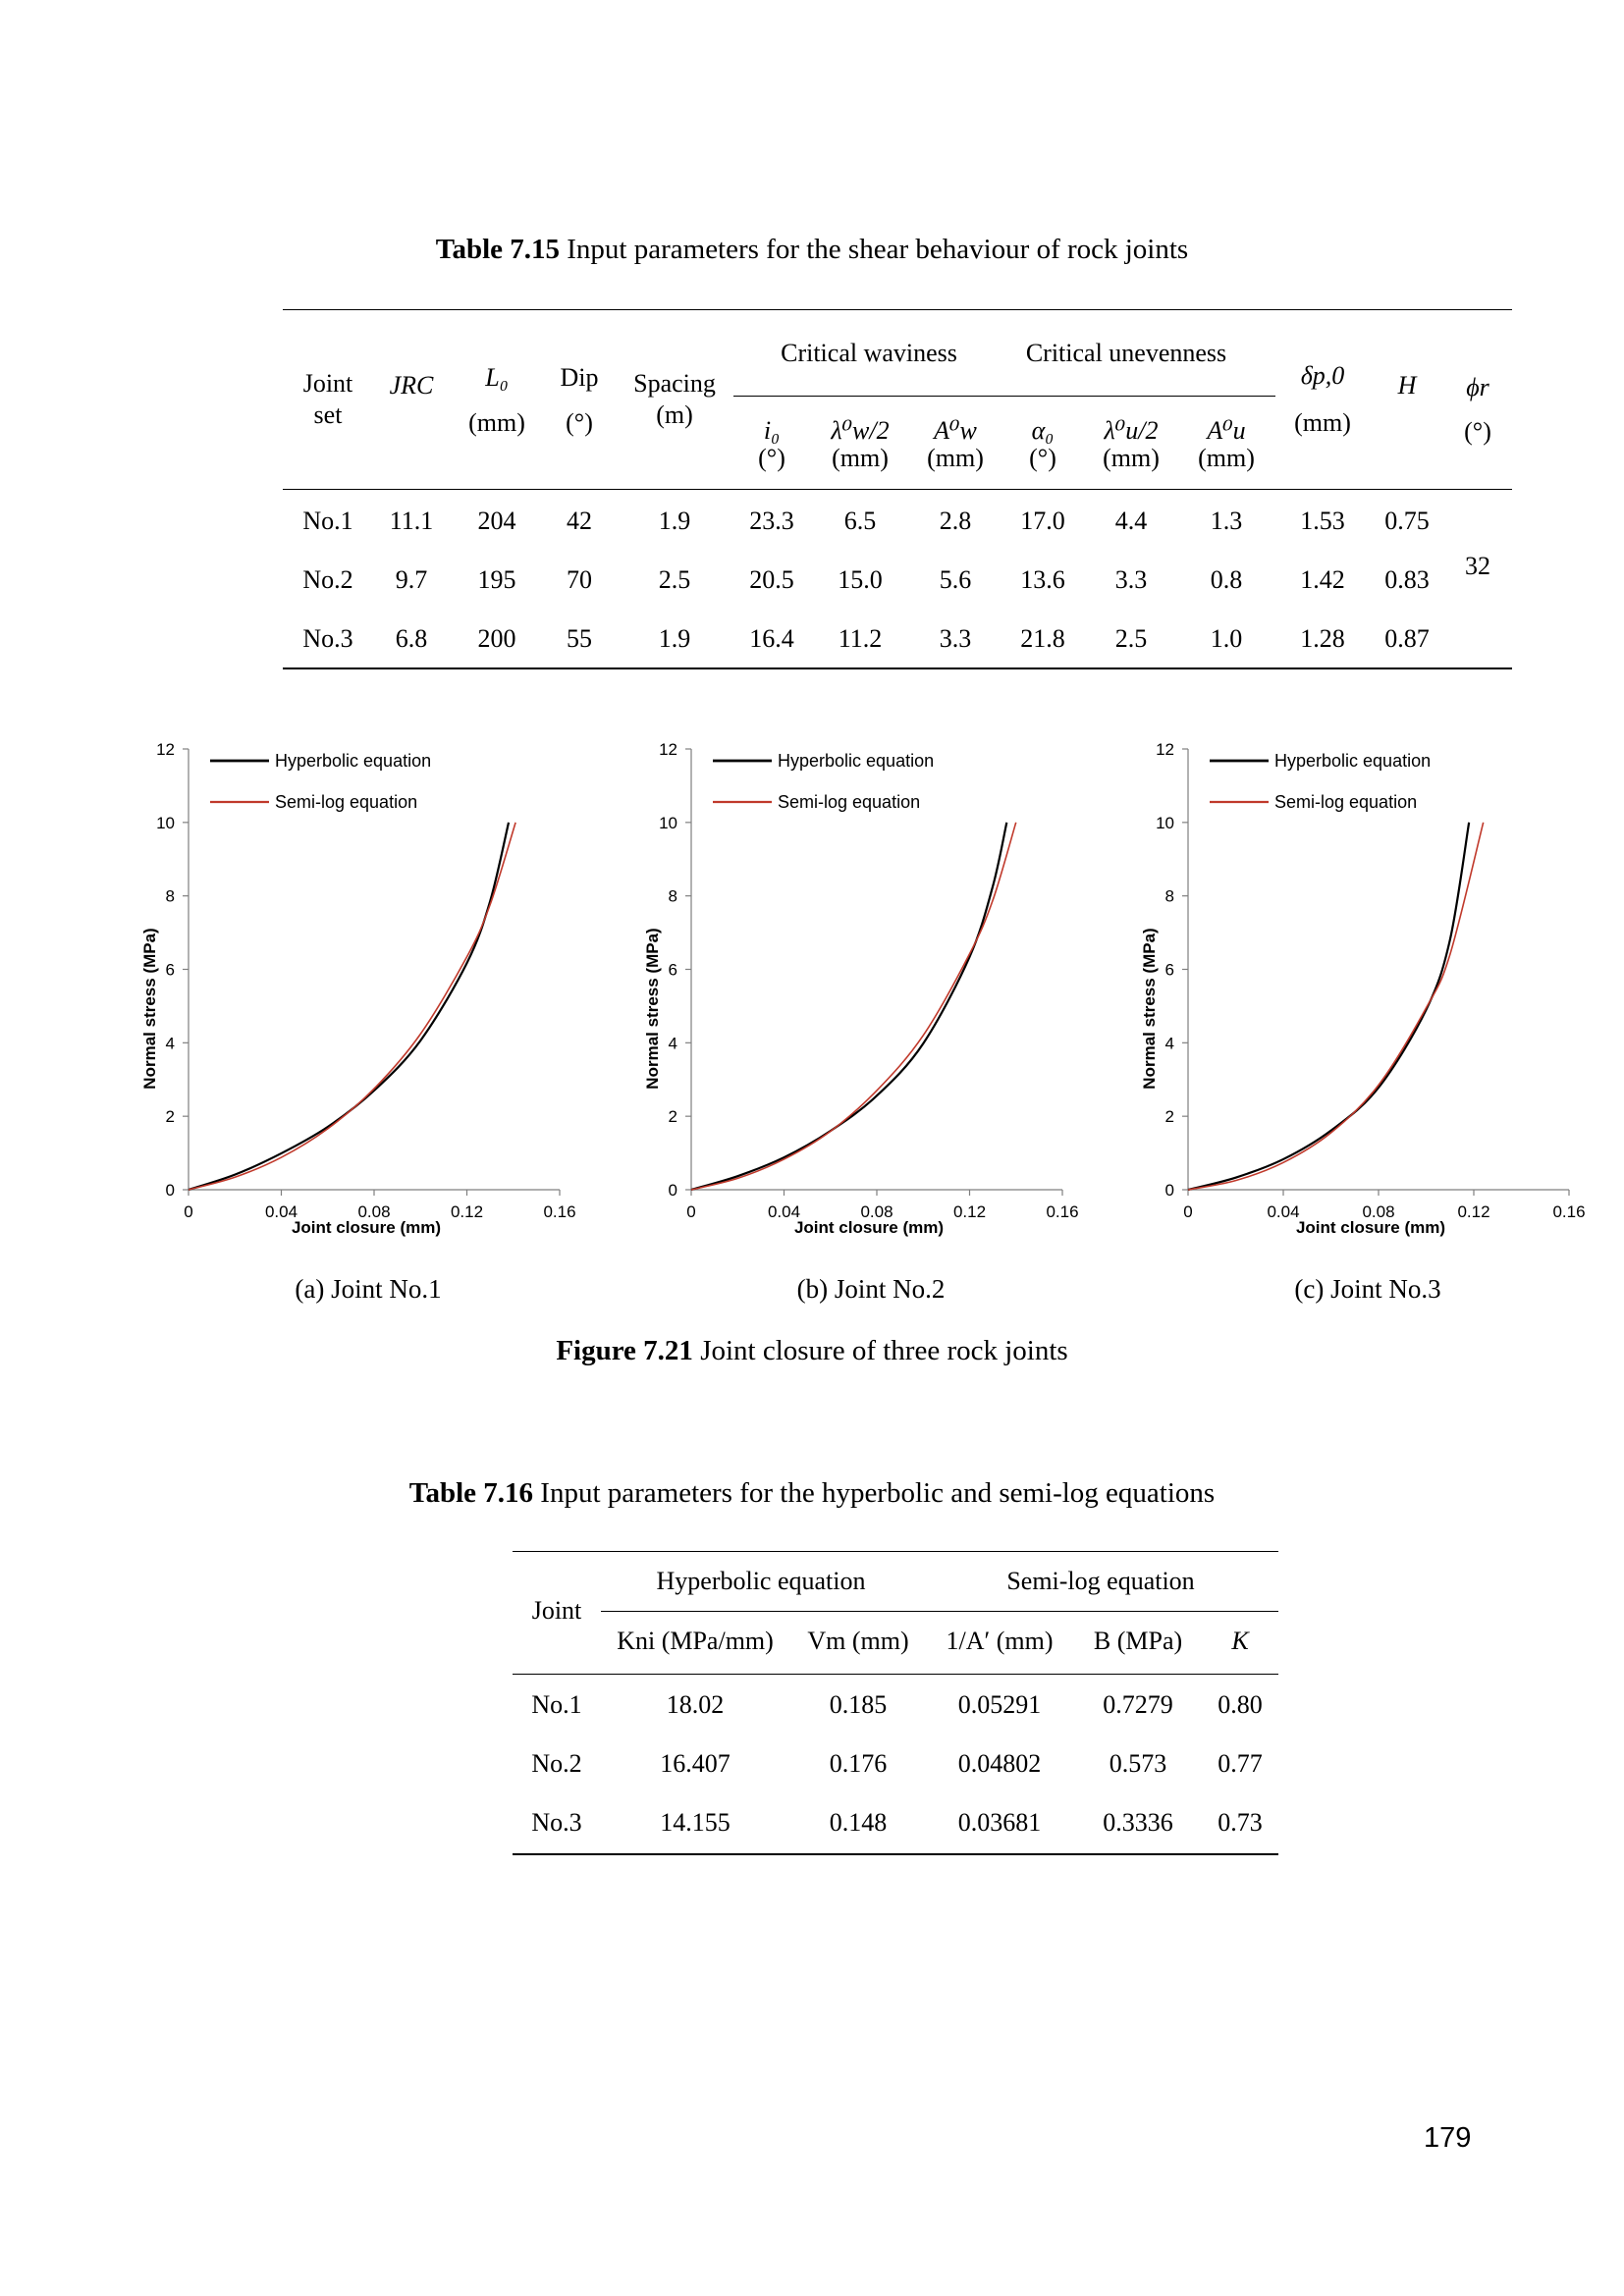 The height and width of the screenshot is (2296, 1624). I want to click on th-au: A⁰u, so click(1226, 431).